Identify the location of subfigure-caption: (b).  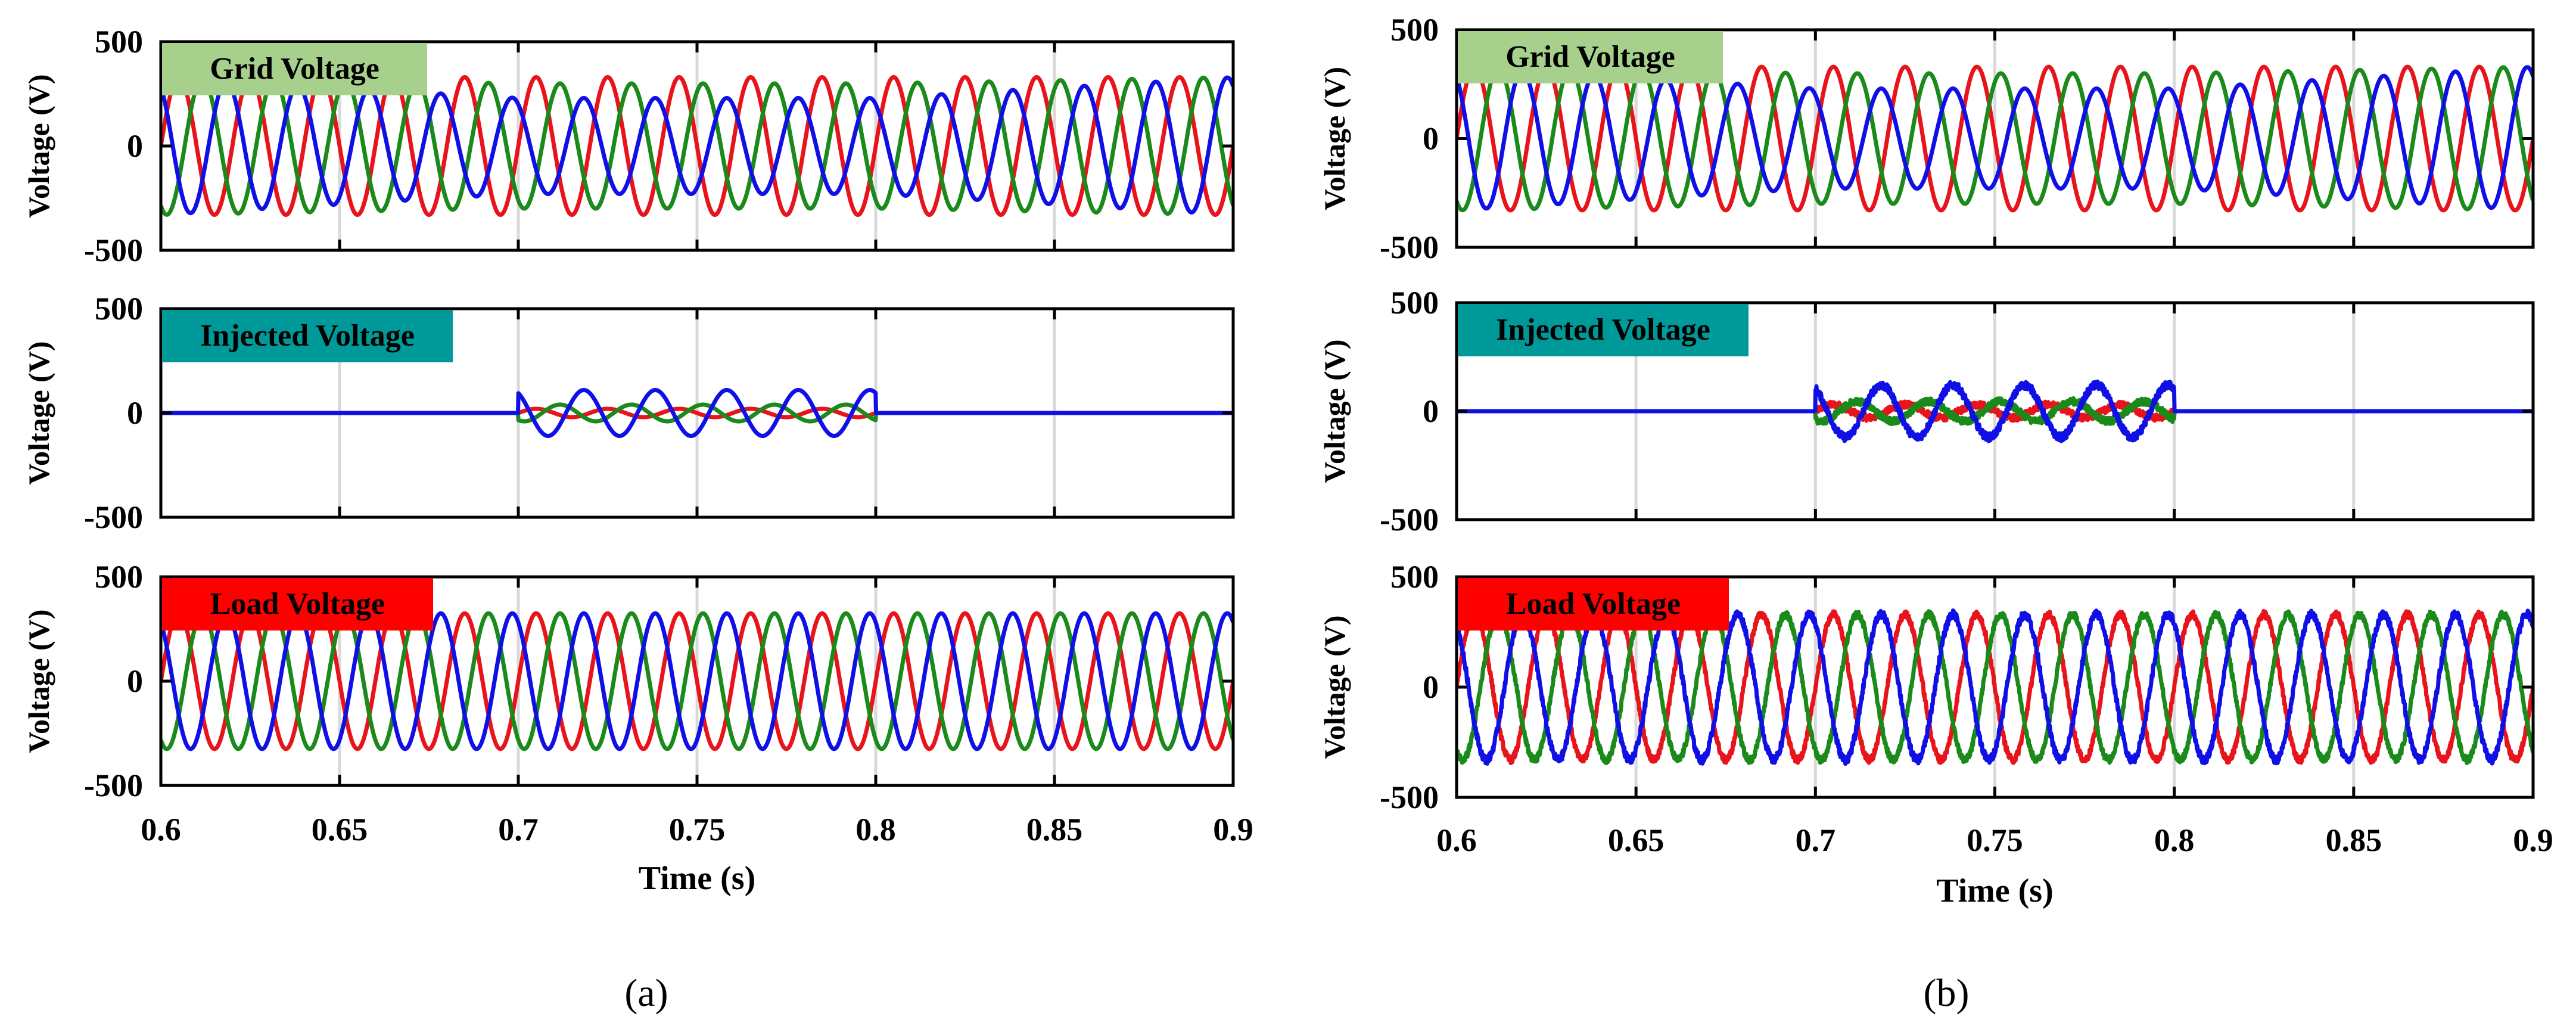
(1947, 993).